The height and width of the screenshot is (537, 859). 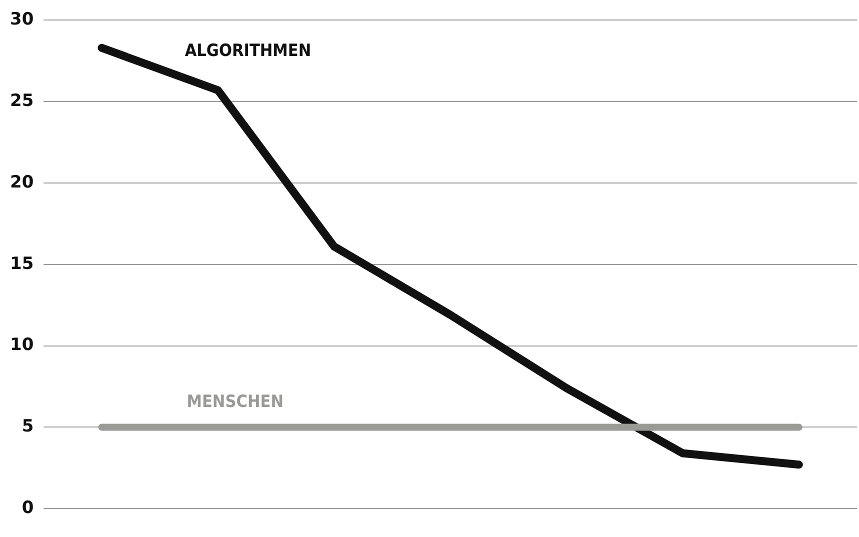 I want to click on y-tick-label: 30, so click(x=22, y=20).